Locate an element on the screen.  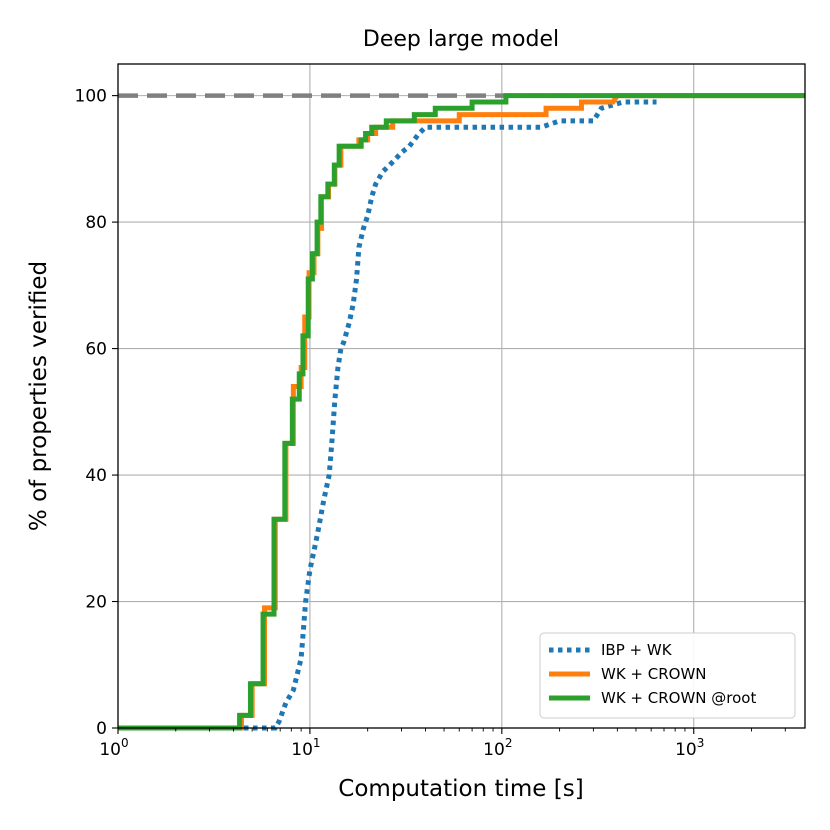
y-tick-label: 0 is located at coordinates (101, 729).